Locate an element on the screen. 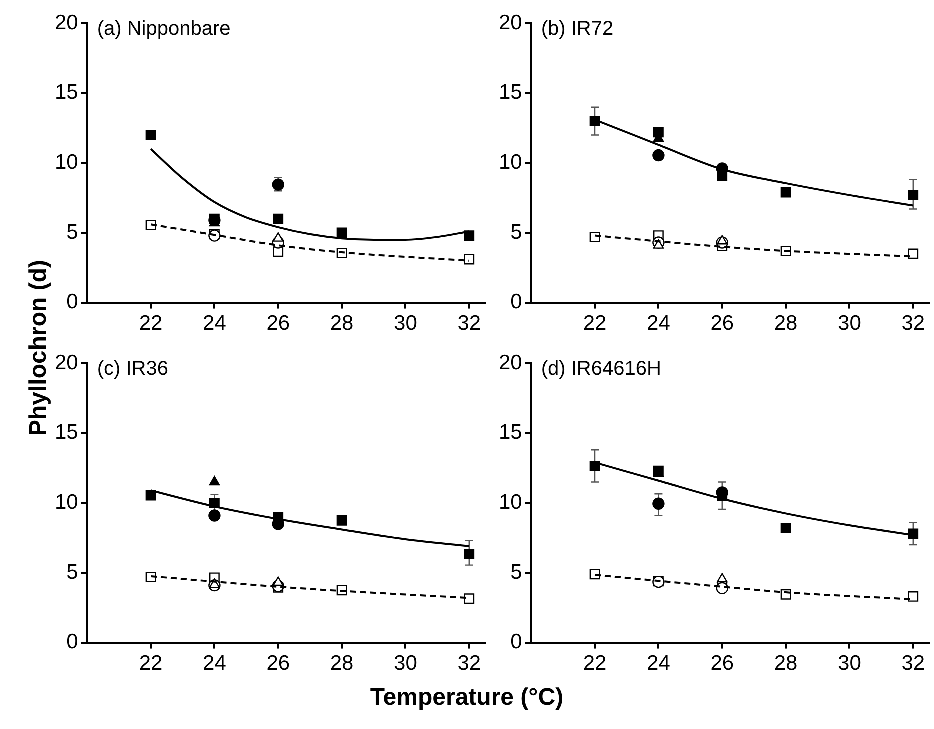 The image size is (934, 729). chart-title: (b) IR72 is located at coordinates (577, 29).